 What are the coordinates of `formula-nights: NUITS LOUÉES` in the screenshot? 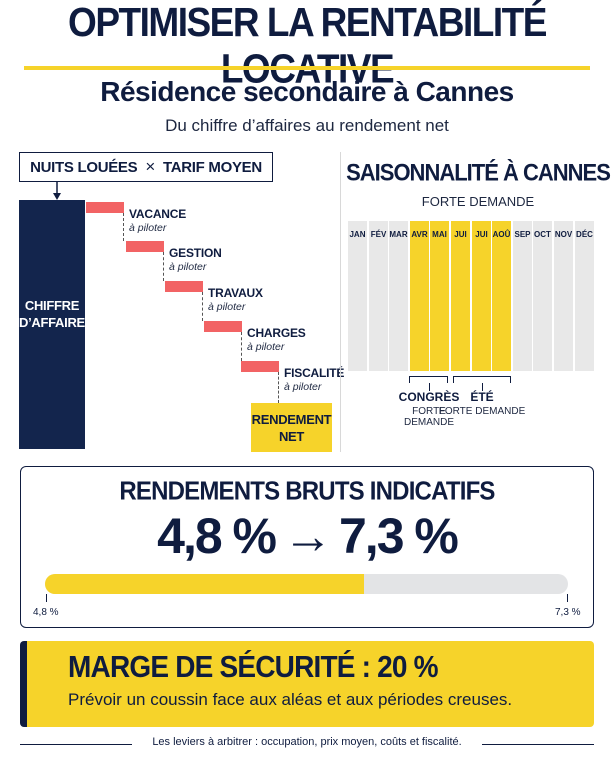 It's located at (84, 167).